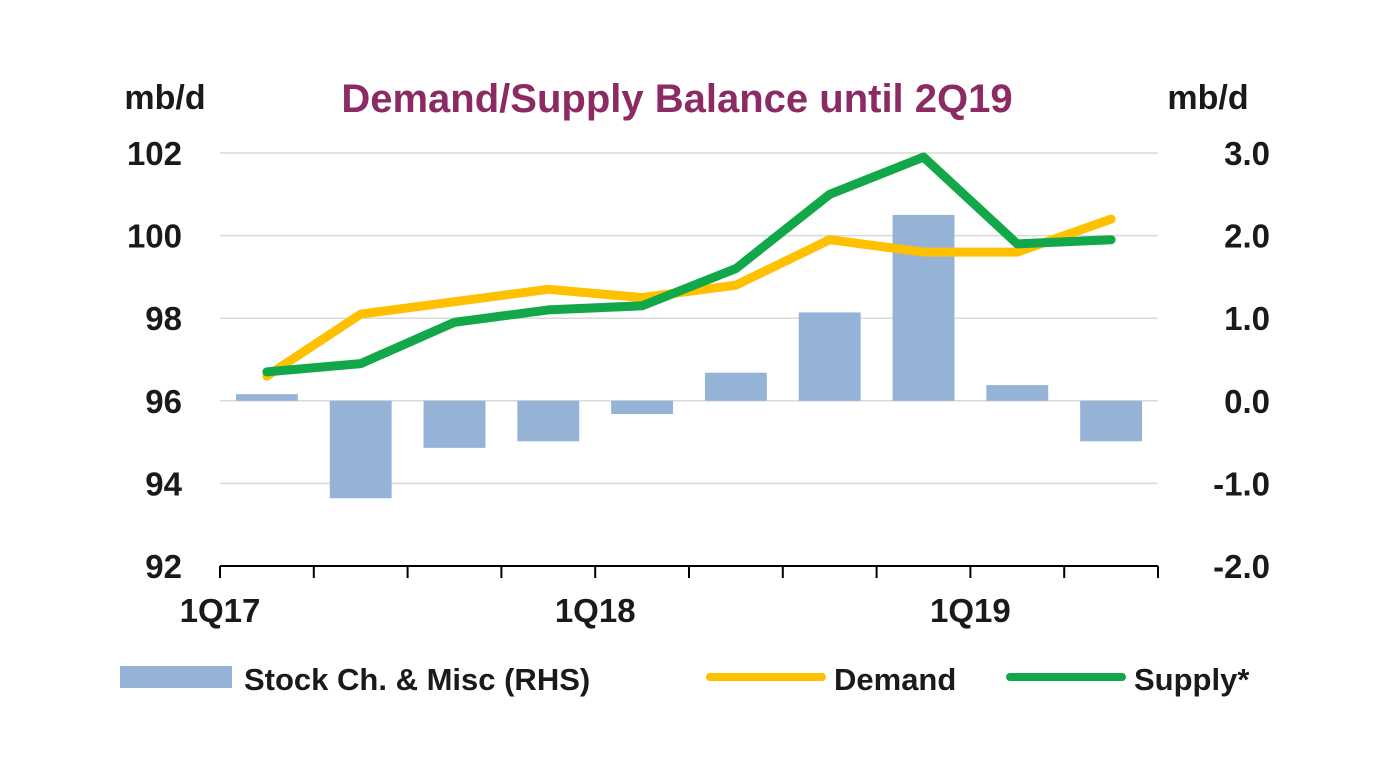  Describe the element at coordinates (1247, 153) in the screenshot. I see `y-right-tick-label: 3.0` at that location.